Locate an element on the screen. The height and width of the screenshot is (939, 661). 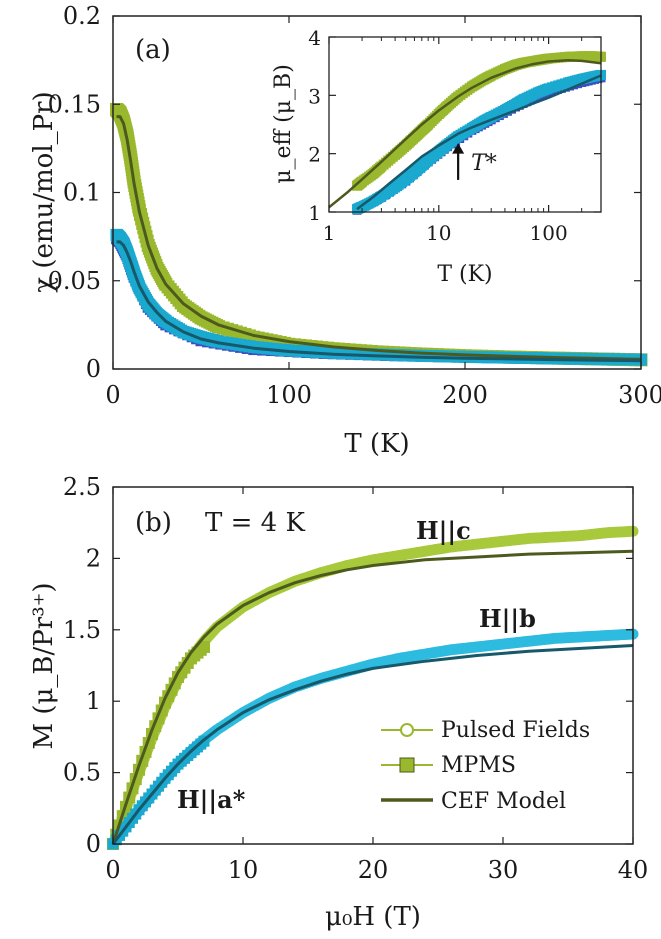
inset-frame is located at coordinates (465, 124).